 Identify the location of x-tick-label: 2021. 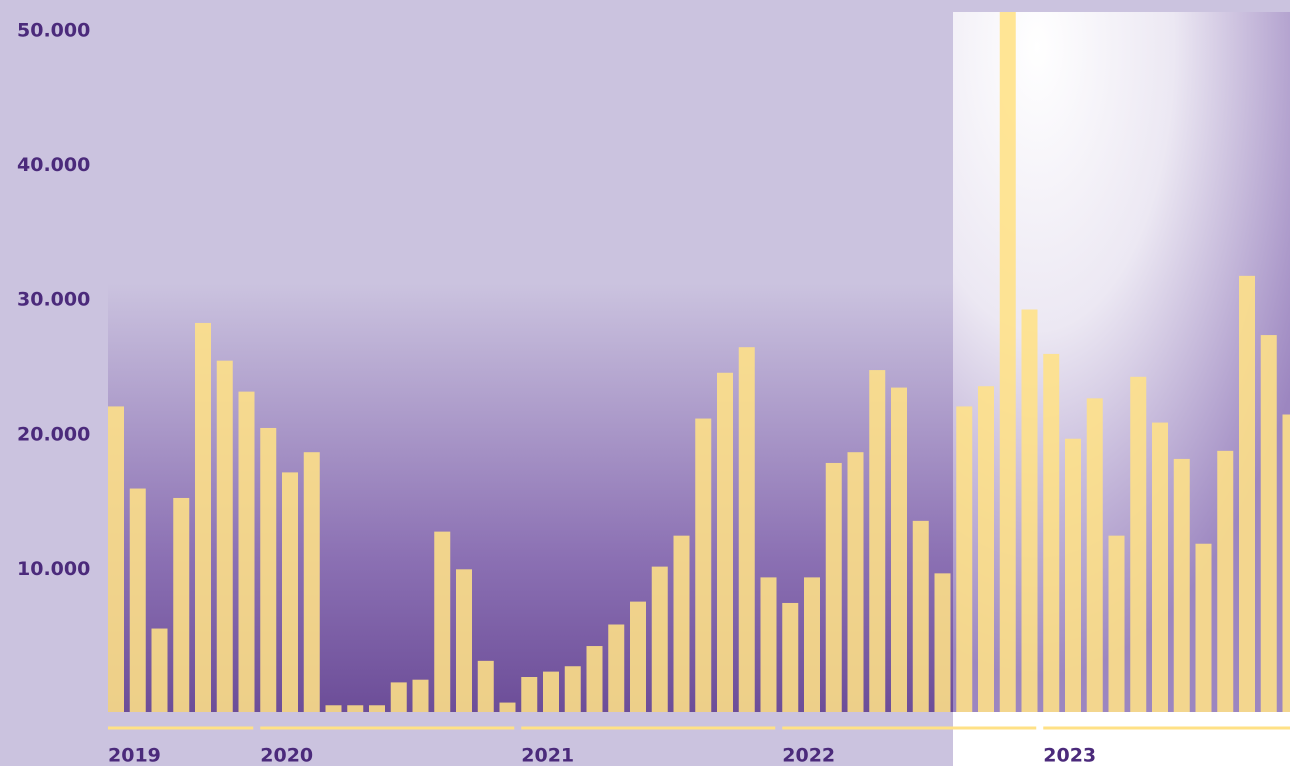
(547, 755).